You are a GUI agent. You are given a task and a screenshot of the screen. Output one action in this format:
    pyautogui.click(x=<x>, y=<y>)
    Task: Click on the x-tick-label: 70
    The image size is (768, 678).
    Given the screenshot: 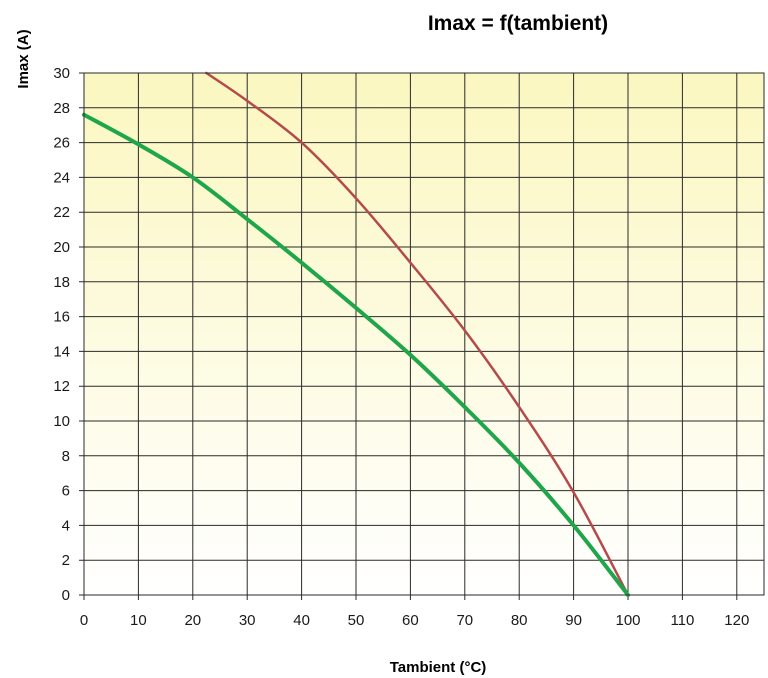 What is the action you would take?
    pyautogui.click(x=464, y=620)
    